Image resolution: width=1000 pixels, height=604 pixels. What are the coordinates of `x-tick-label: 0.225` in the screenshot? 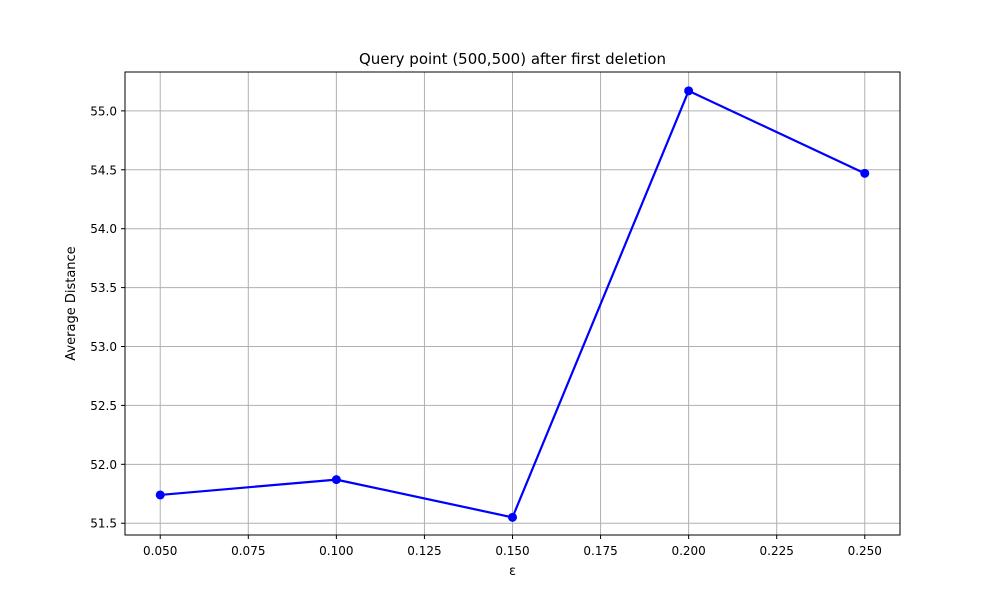 It's located at (777, 551).